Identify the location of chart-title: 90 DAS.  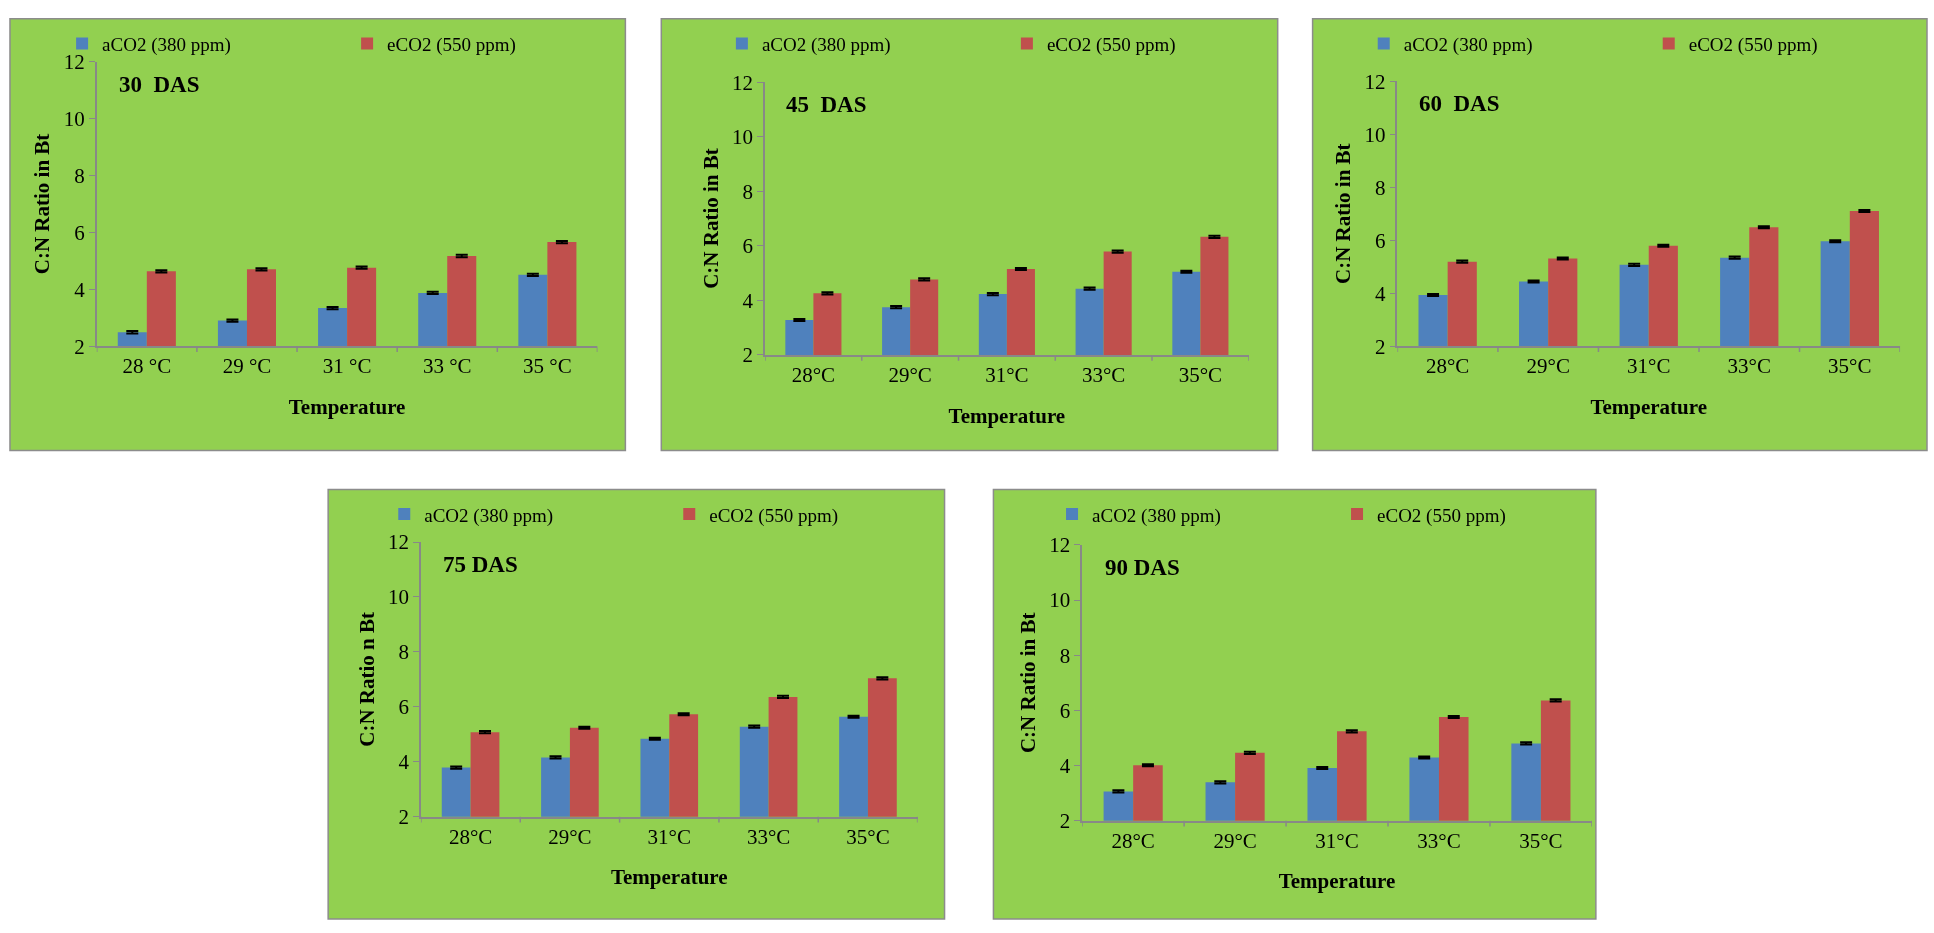
(1142, 567).